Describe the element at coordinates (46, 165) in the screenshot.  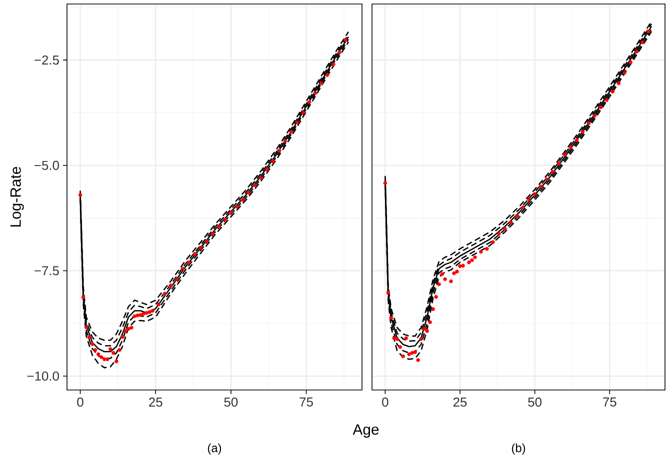
I see `y-tick-label: −5.0` at that location.